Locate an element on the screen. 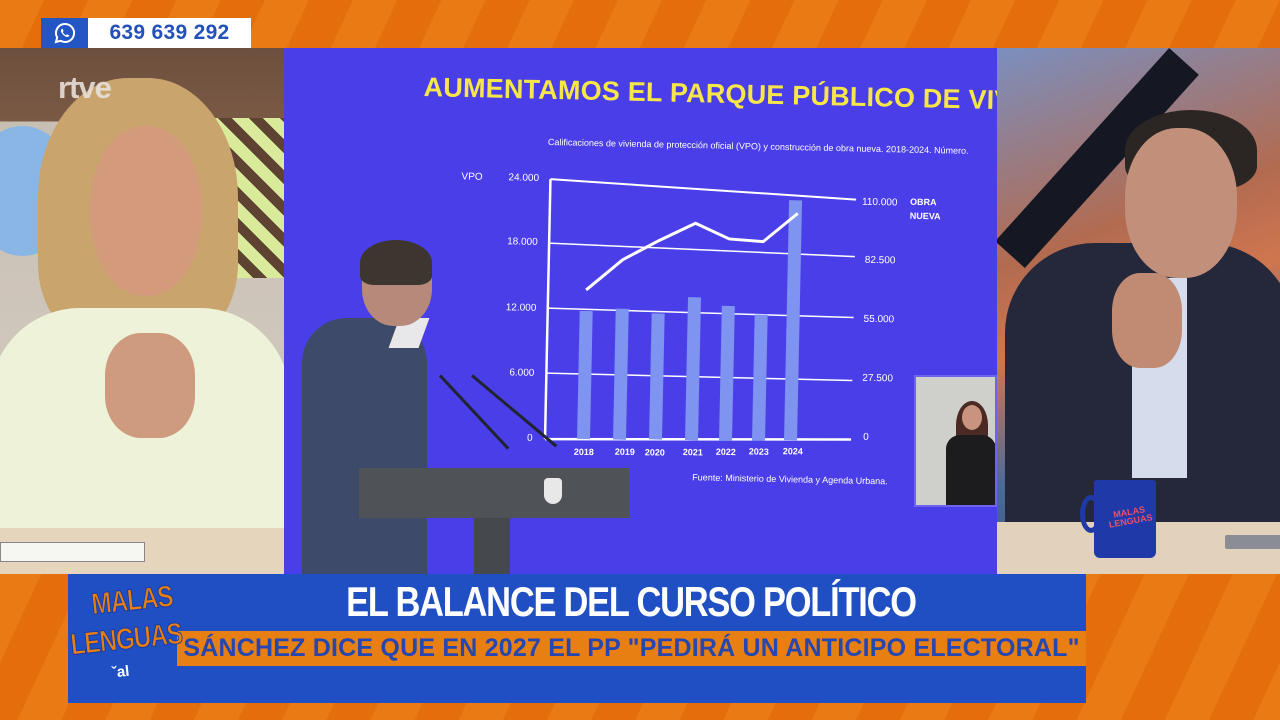  sign-language-interpreter-inset is located at coordinates (955, 441).